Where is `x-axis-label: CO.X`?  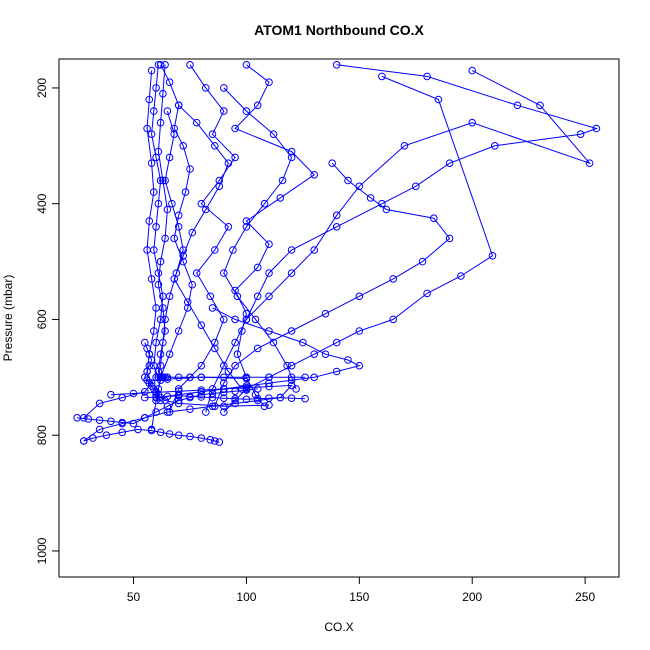 x-axis-label: CO.X is located at coordinates (338, 627).